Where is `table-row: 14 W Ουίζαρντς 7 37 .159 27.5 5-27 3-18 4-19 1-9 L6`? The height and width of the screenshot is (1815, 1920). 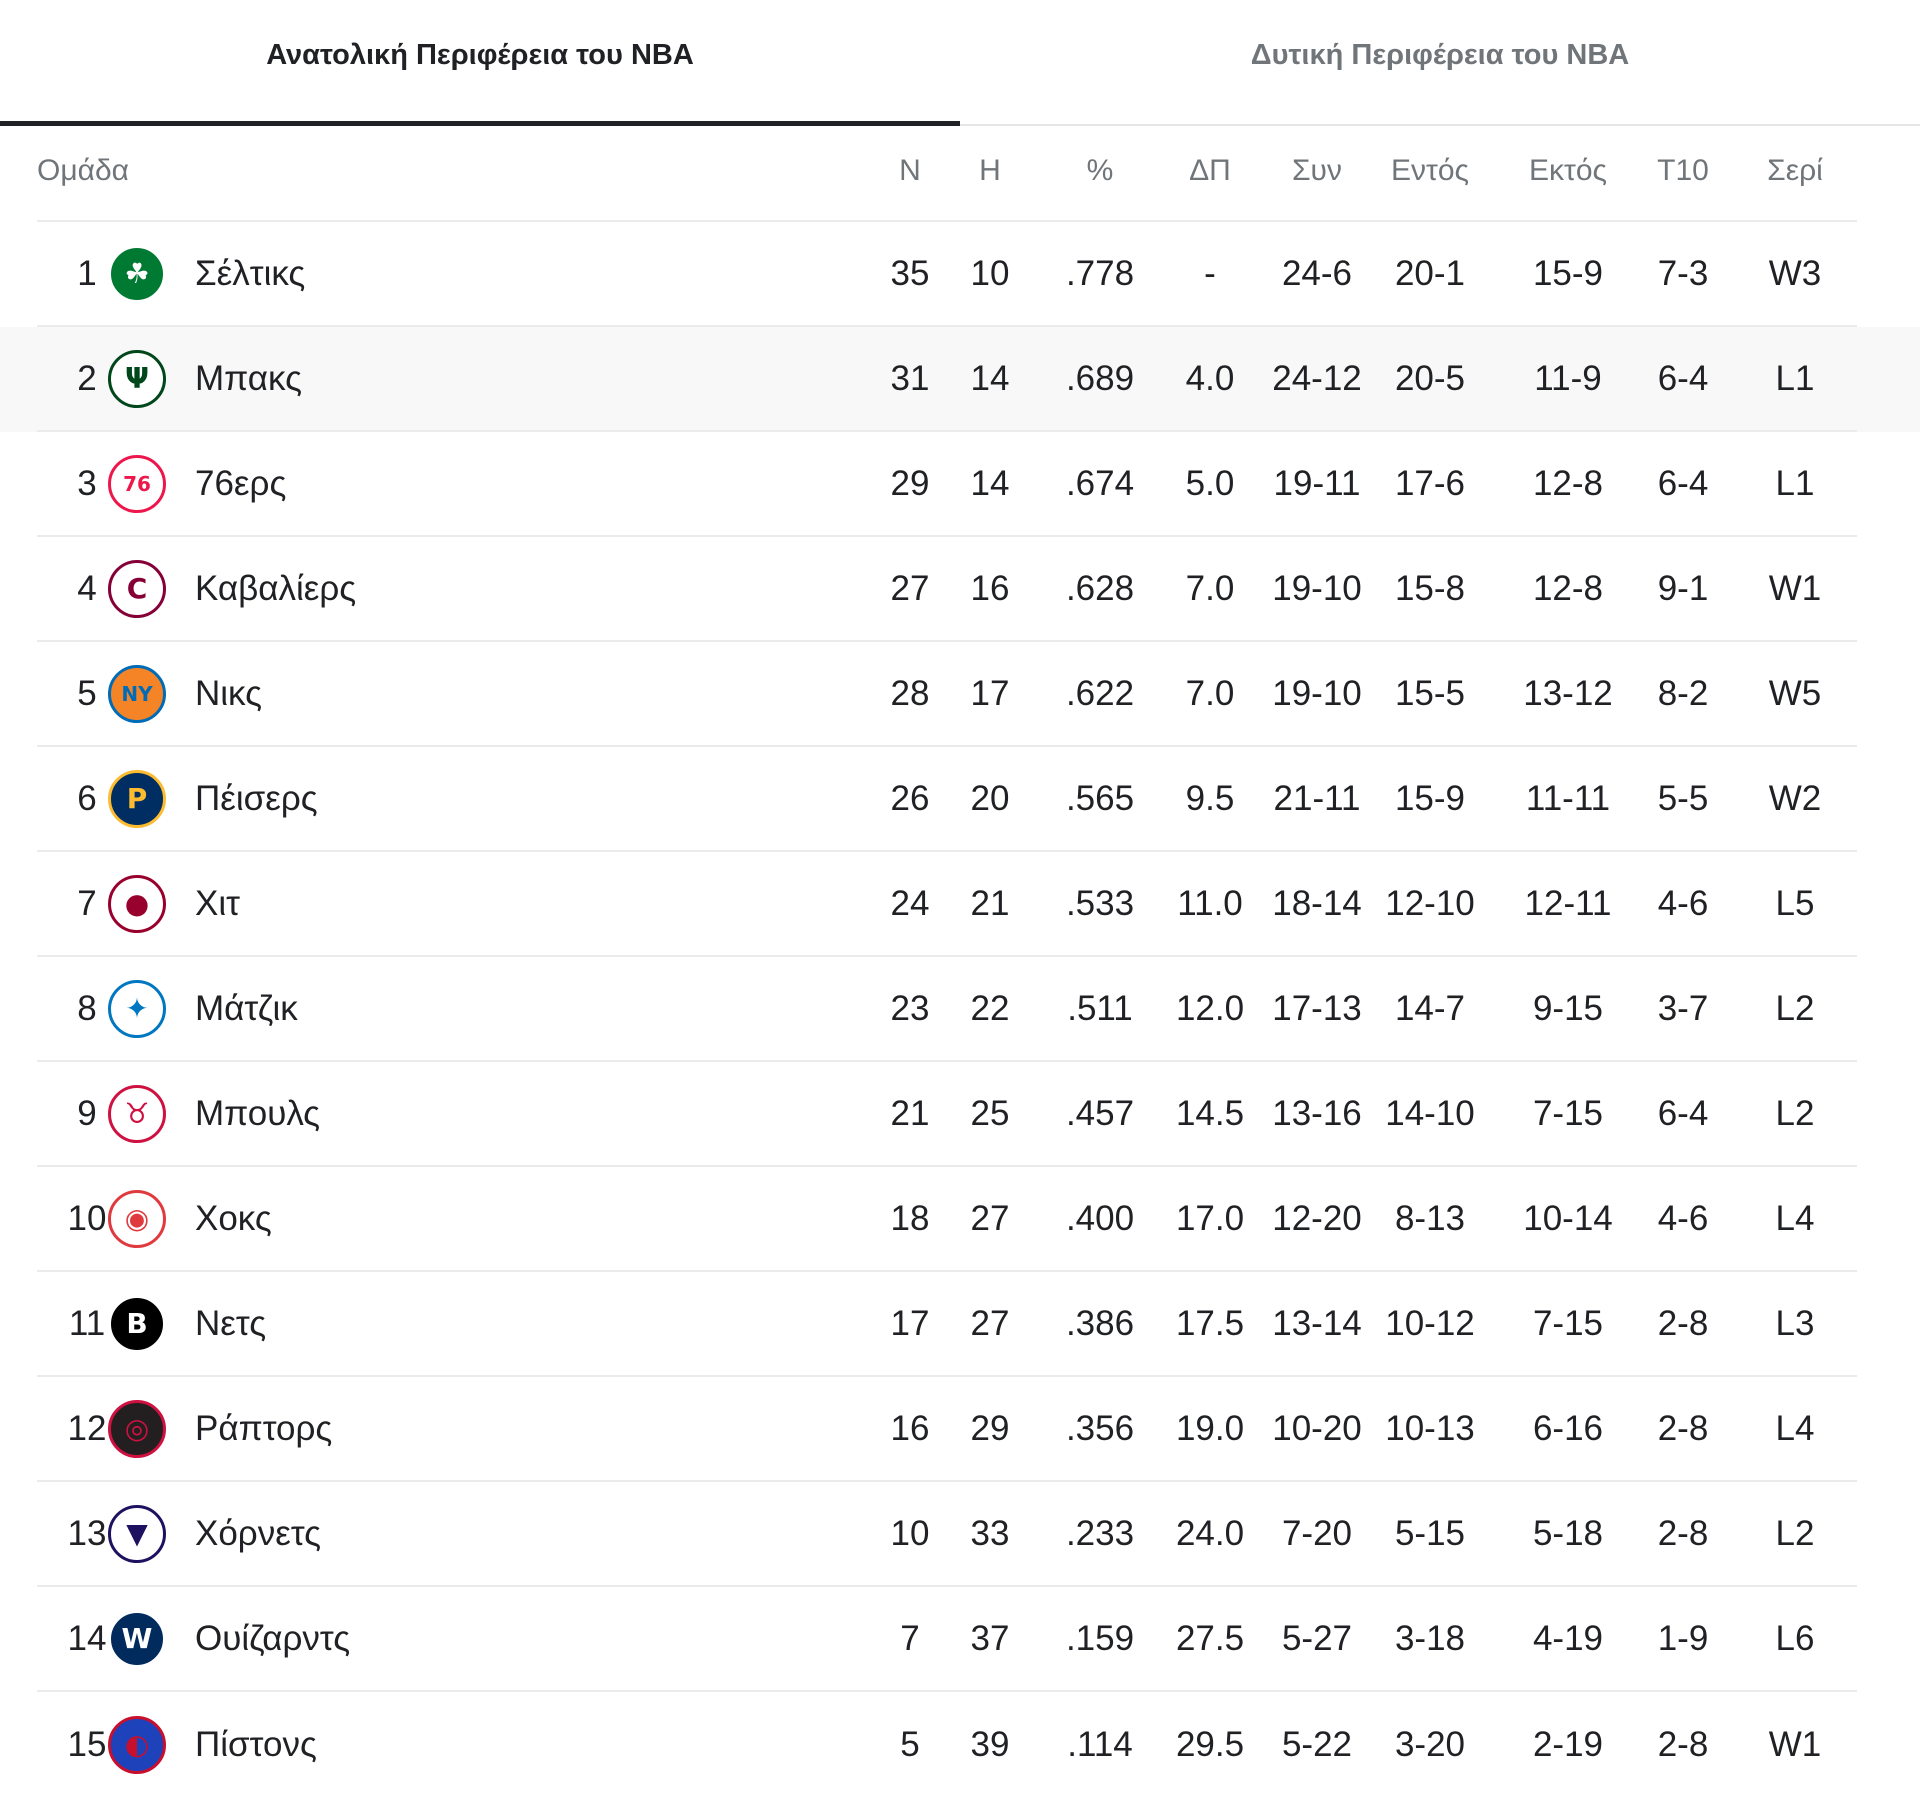
table-row: 14 W Ουίζαρντς 7 37 .159 27.5 5-27 3-18 4-19 1-9 L6 is located at coordinates (960, 1639).